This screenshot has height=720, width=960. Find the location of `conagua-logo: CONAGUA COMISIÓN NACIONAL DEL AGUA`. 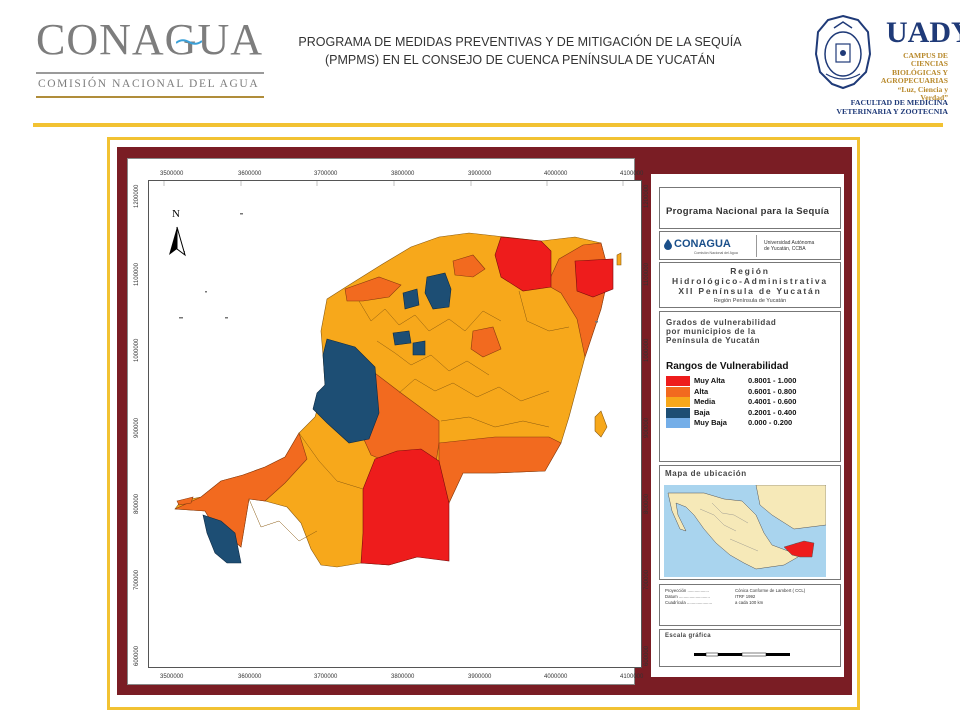

conagua-logo: CONAGUA COMISIÓN NACIONAL DEL AGUA is located at coordinates (152, 58).